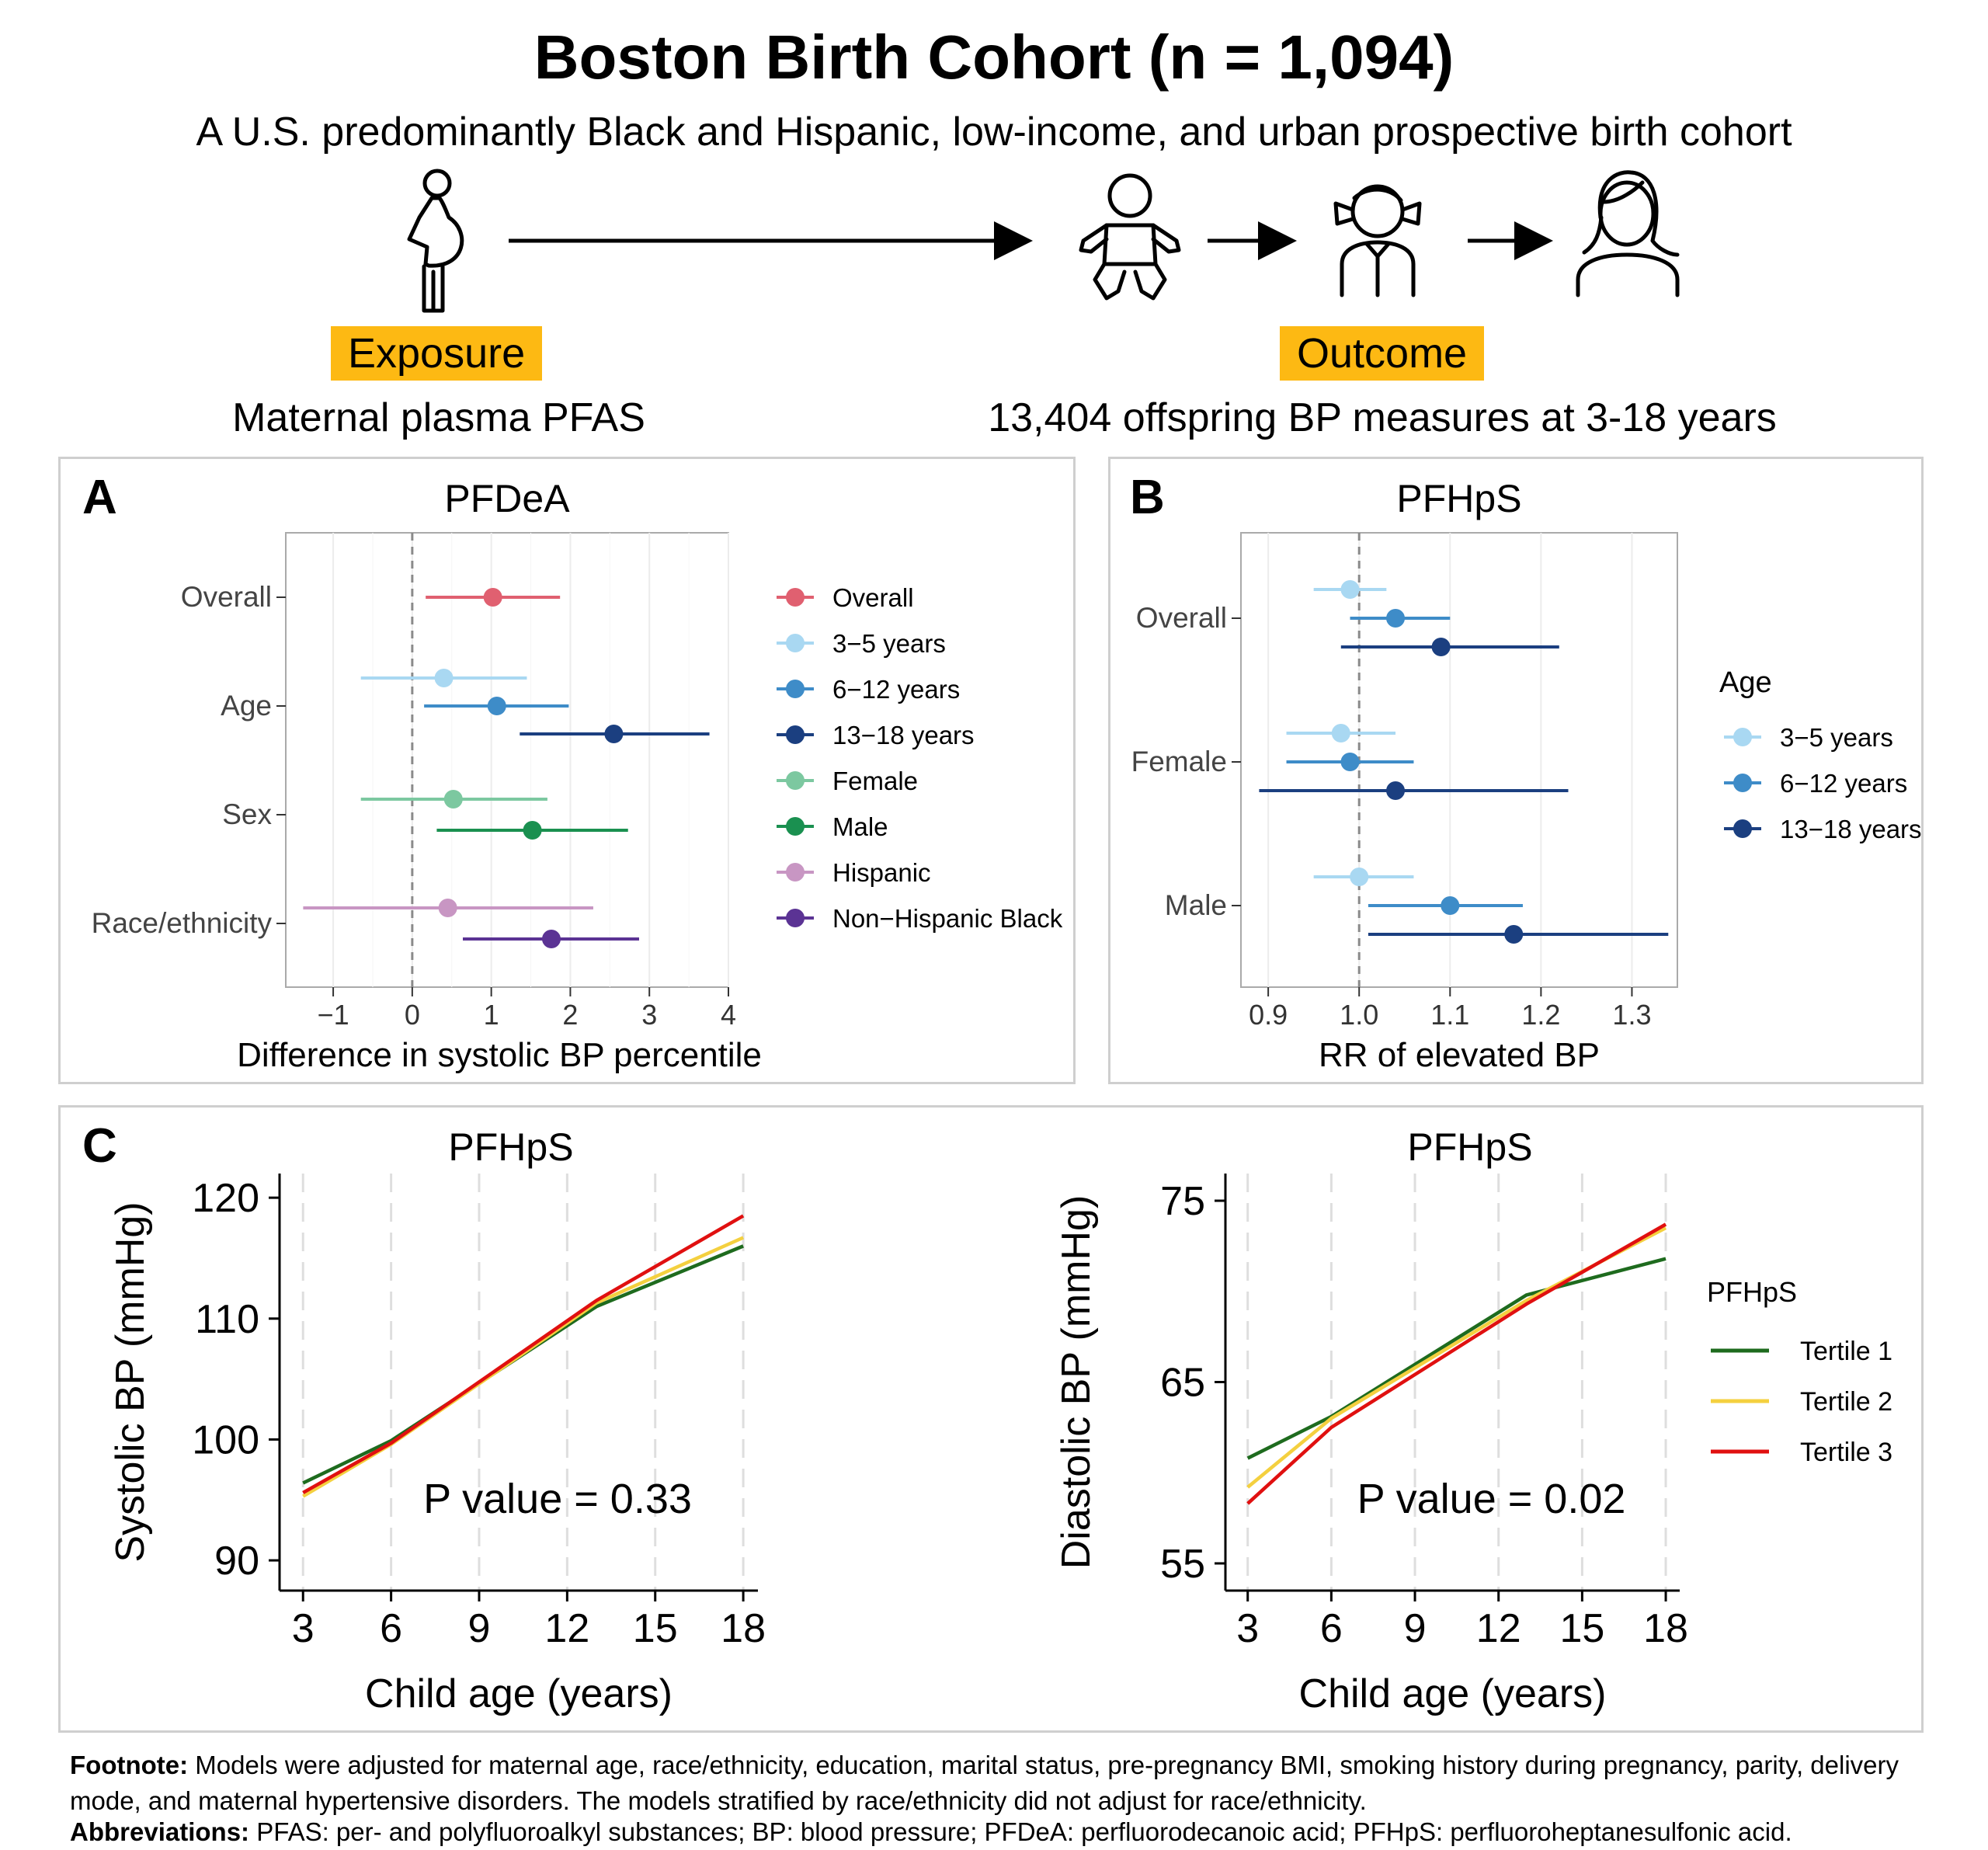 This screenshot has width=1988, height=1850. Describe the element at coordinates (1179, 761) in the screenshot. I see `y-tick-label: Female` at that location.